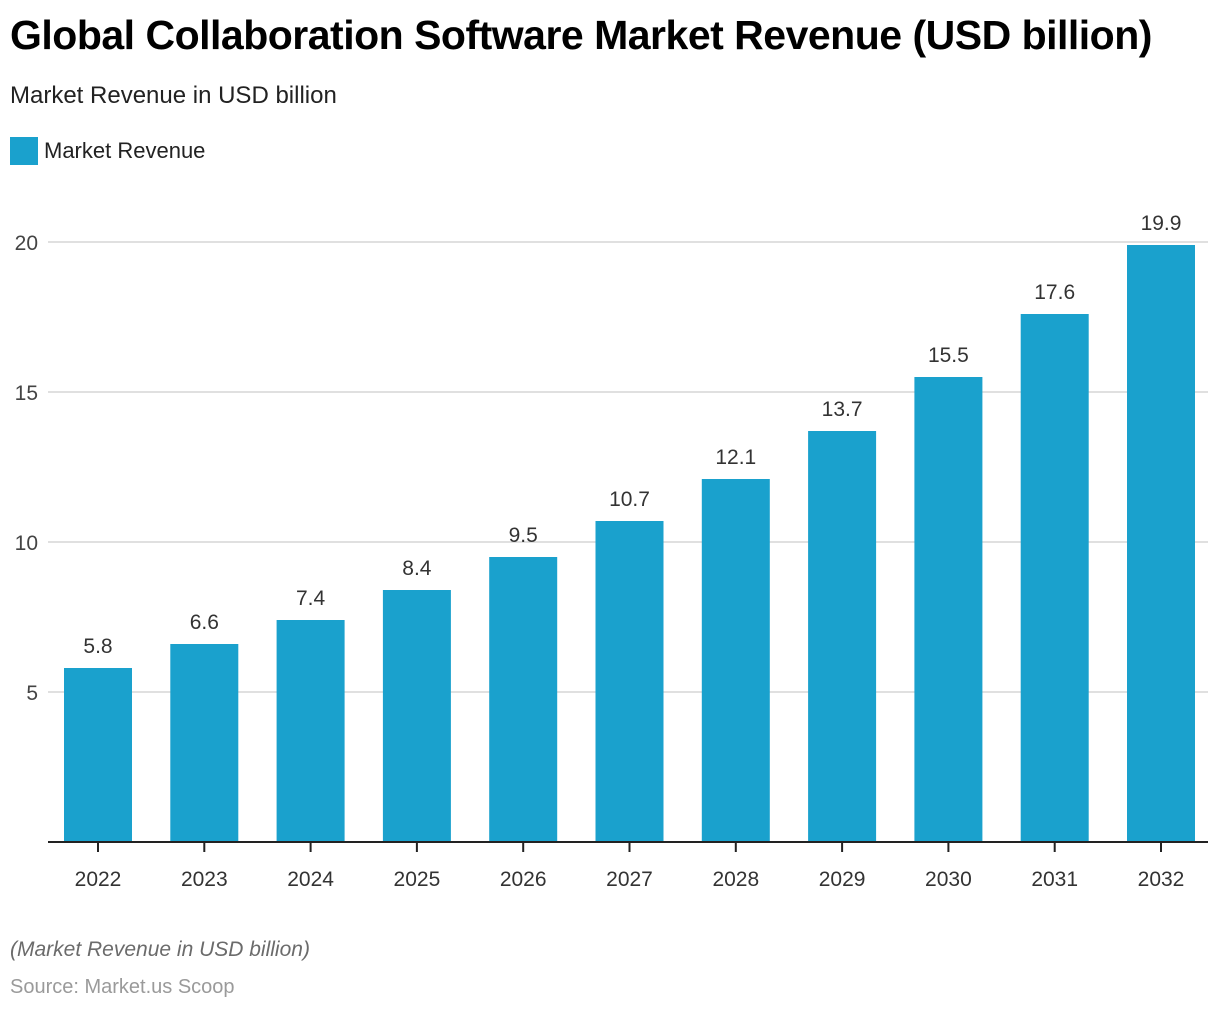 The image size is (1220, 1014). I want to click on x-tick-label: 2022, so click(98, 879).